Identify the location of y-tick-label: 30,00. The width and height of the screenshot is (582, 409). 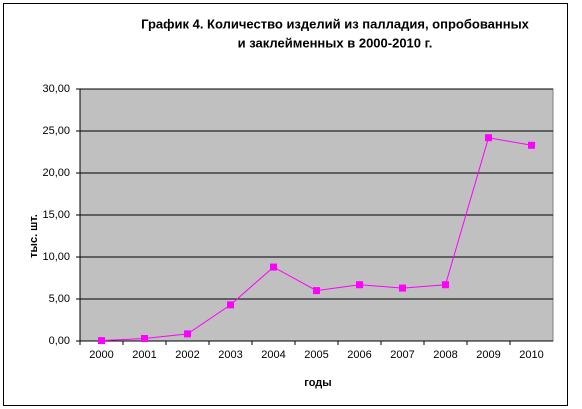
(56, 89).